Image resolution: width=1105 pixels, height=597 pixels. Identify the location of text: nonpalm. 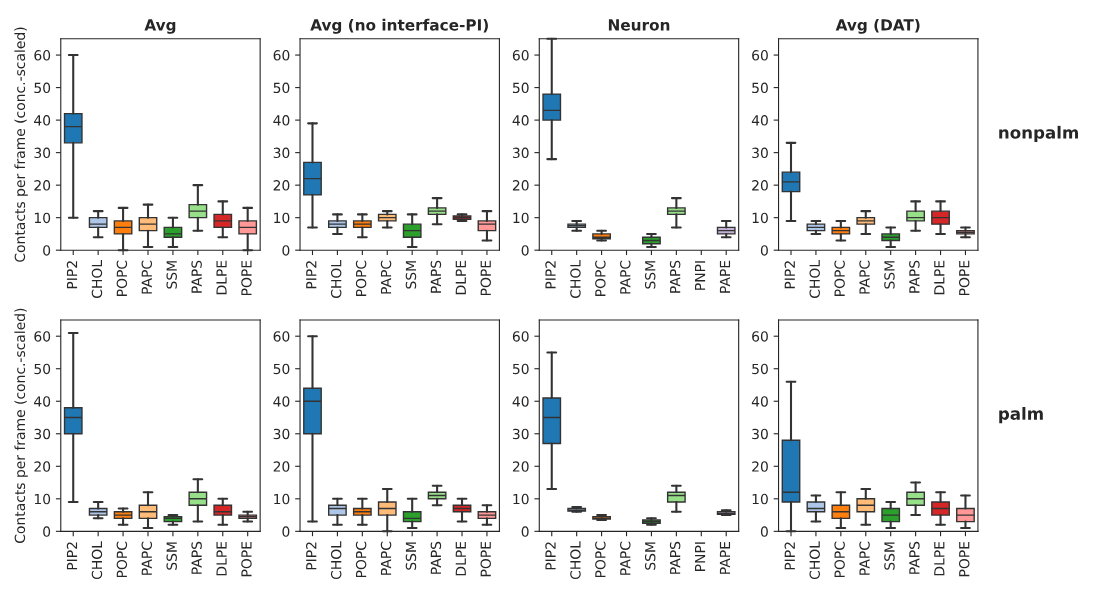
(1038, 133).